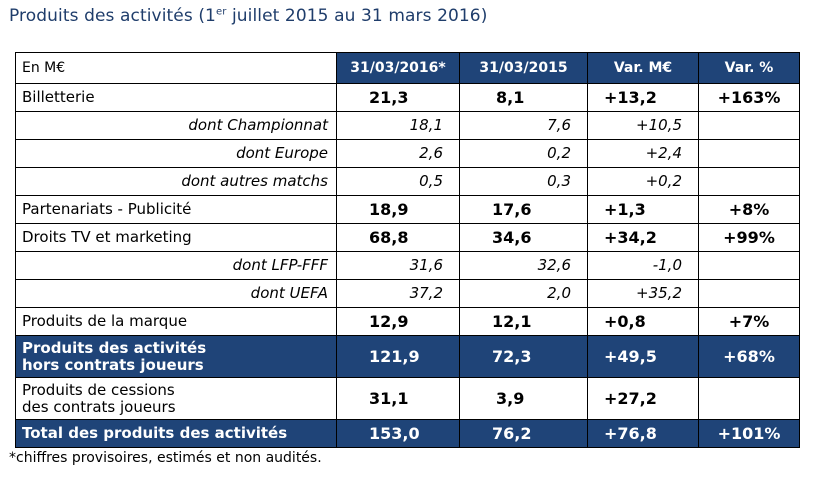 This screenshot has width=814, height=478. What do you see at coordinates (398, 68) in the screenshot?
I see `header-col-2016: 31/03/2016*` at bounding box center [398, 68].